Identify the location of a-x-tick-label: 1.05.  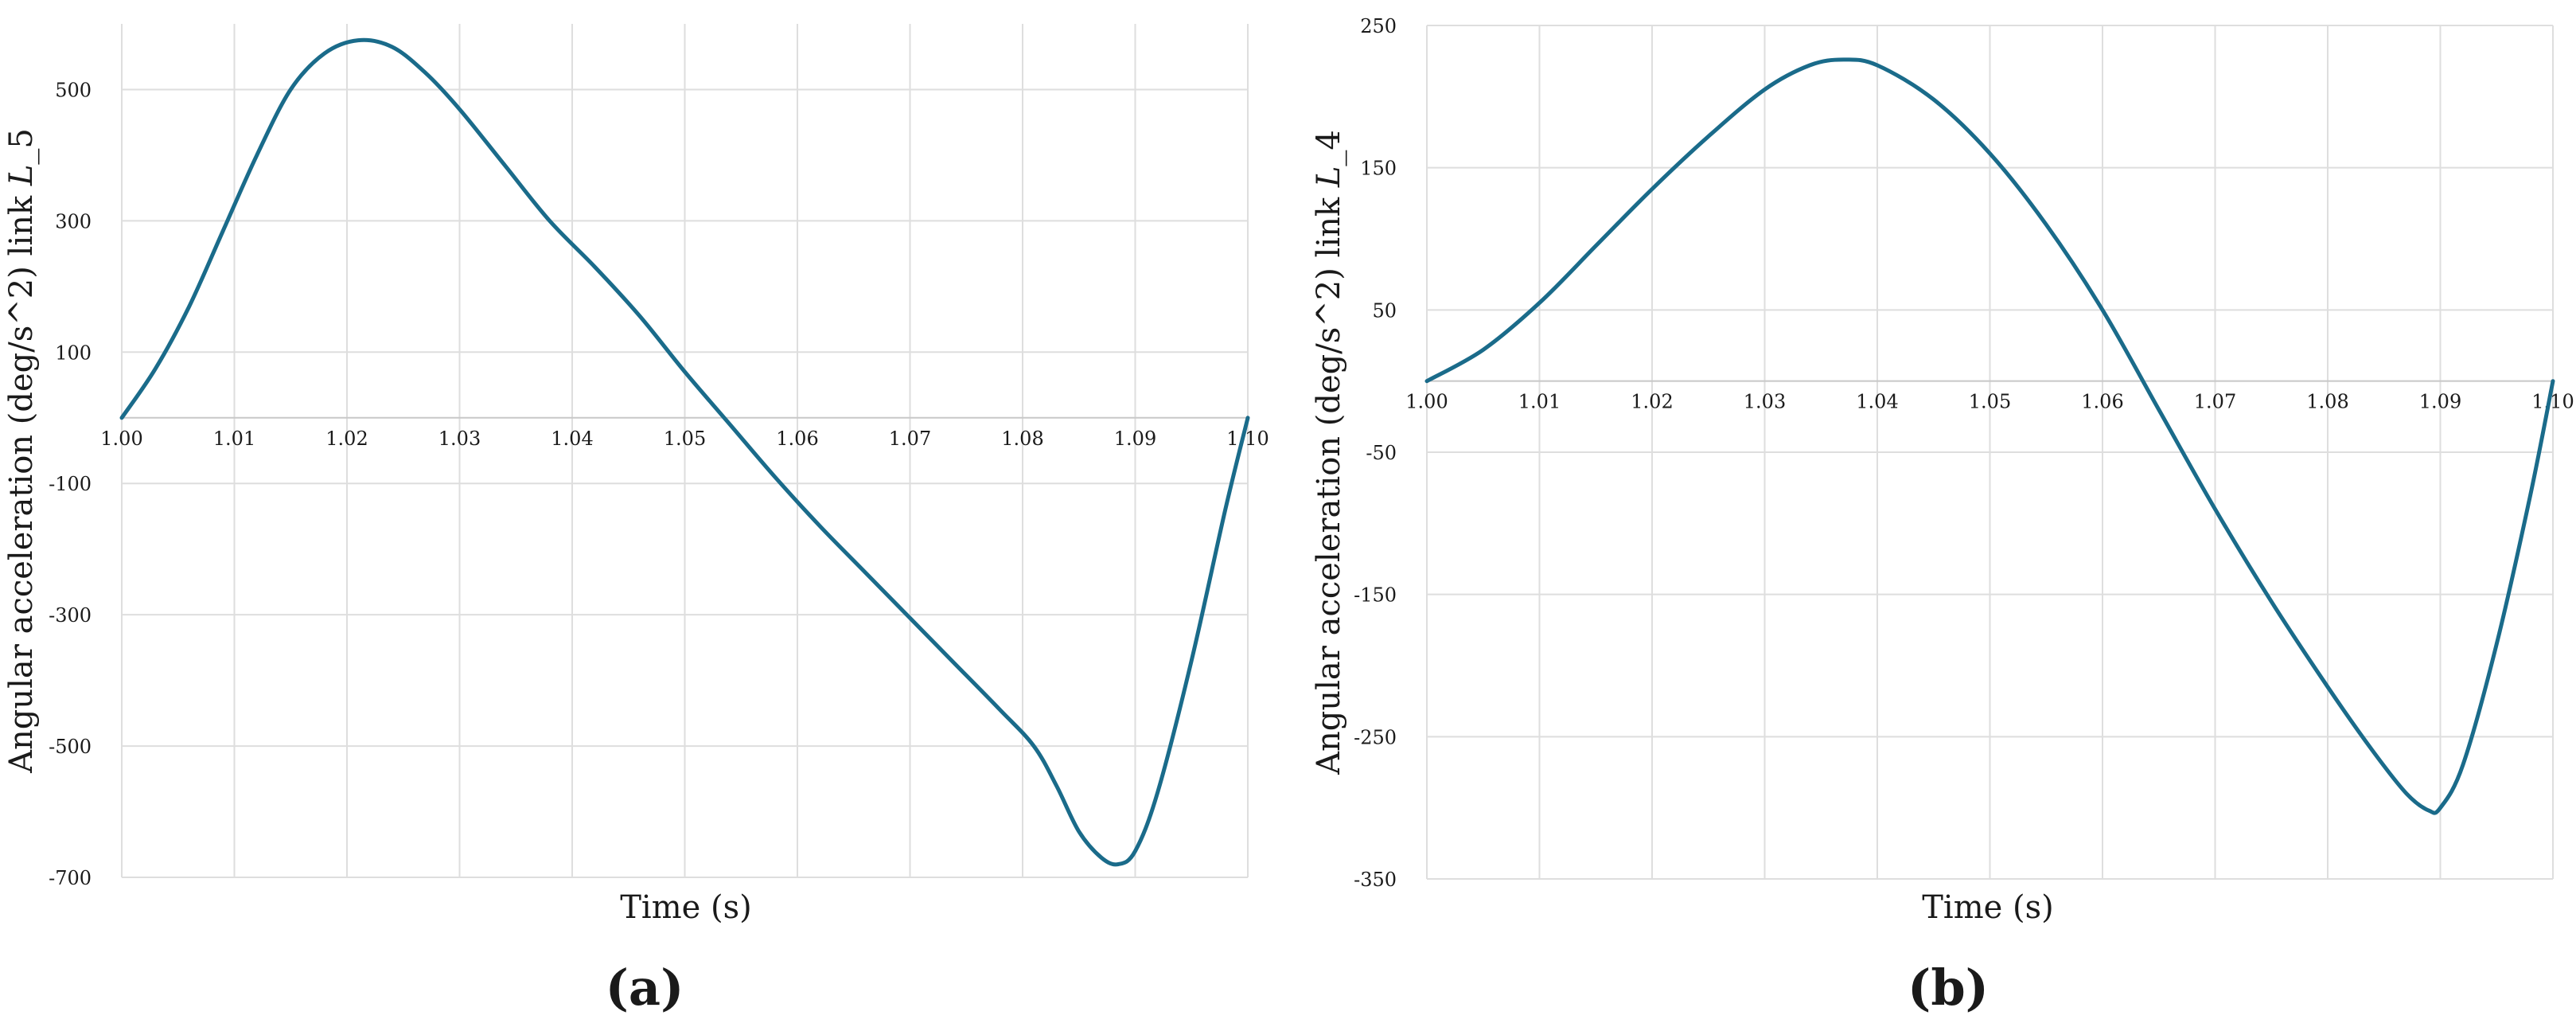
(685, 439).